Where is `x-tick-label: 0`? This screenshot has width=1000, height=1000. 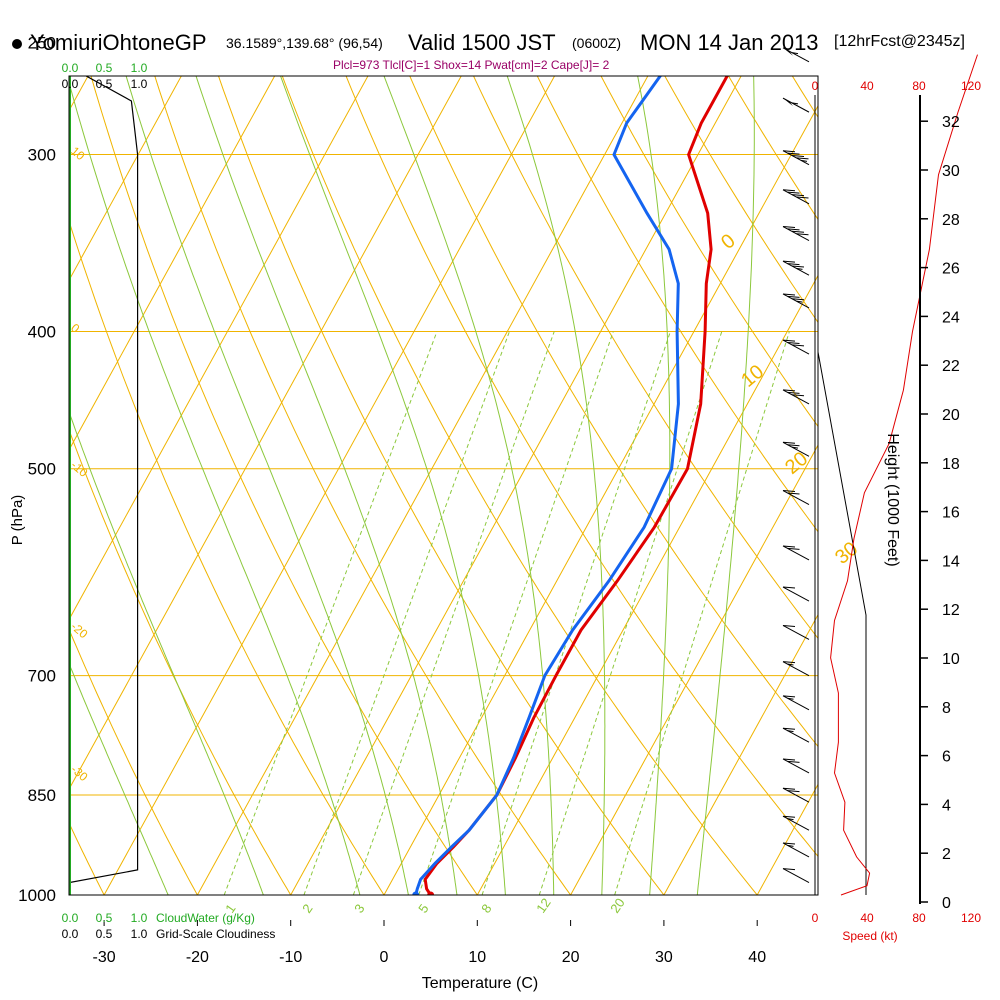
x-tick-label: 0 is located at coordinates (384, 957).